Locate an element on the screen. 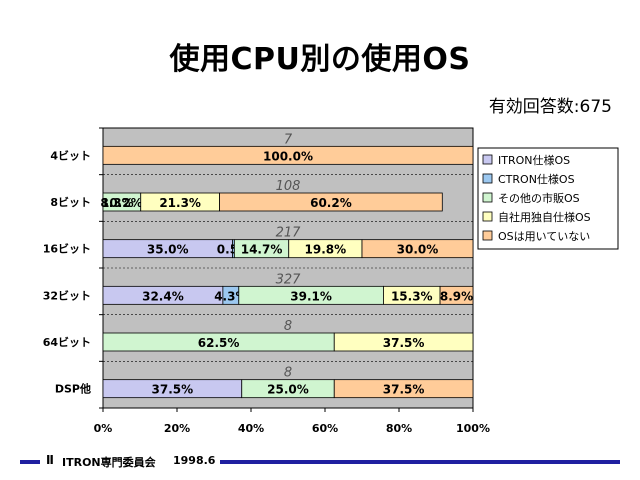  data-label: 35.0% is located at coordinates (168, 250).